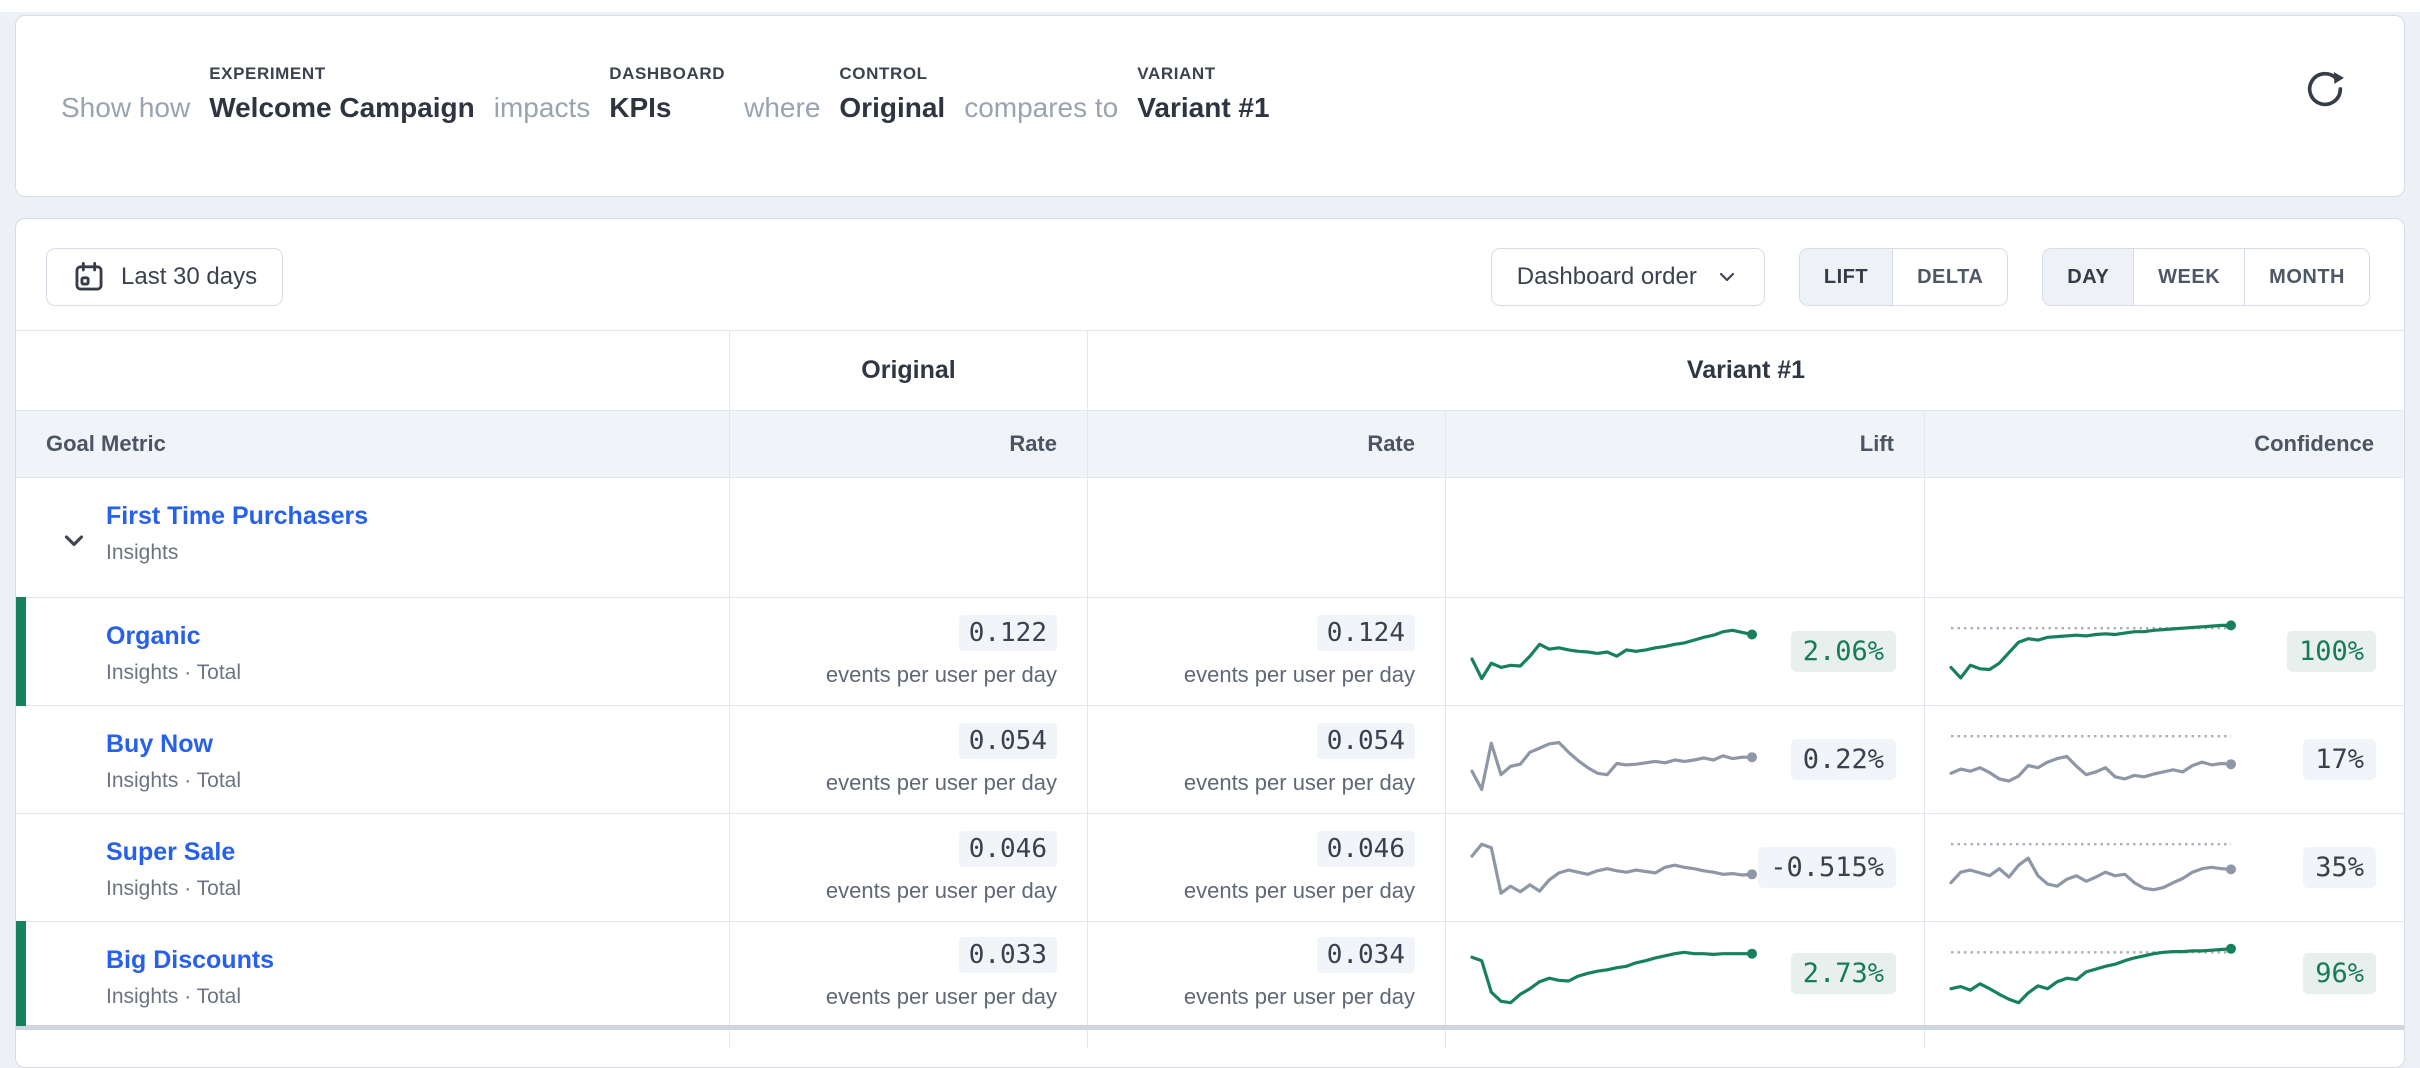  I want to click on collapse-group-button, so click(74, 540).